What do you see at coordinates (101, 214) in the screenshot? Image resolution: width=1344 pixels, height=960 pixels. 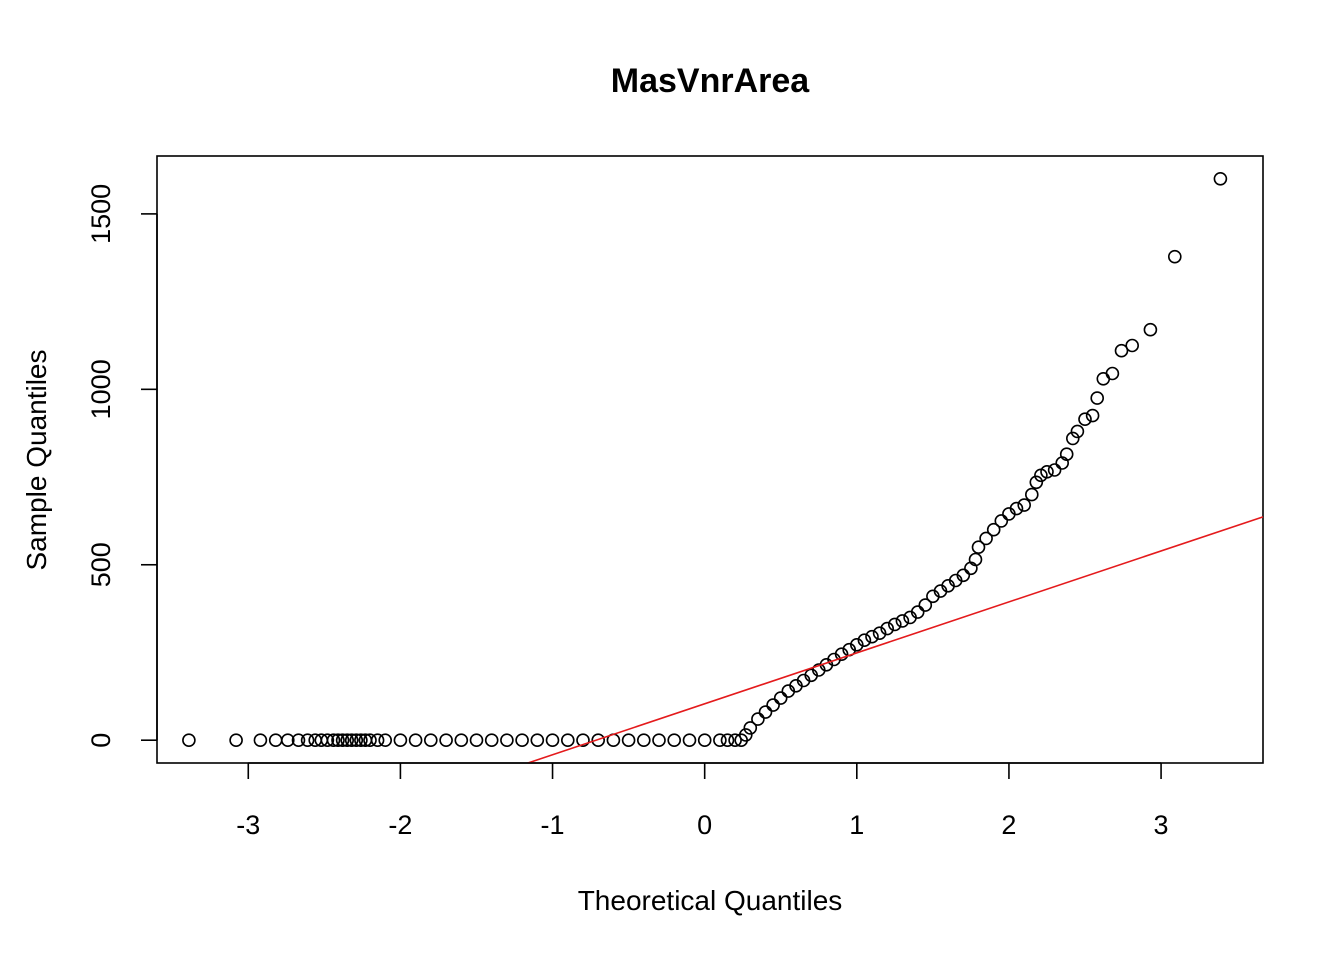 I see `y-tick-label: 1500` at bounding box center [101, 214].